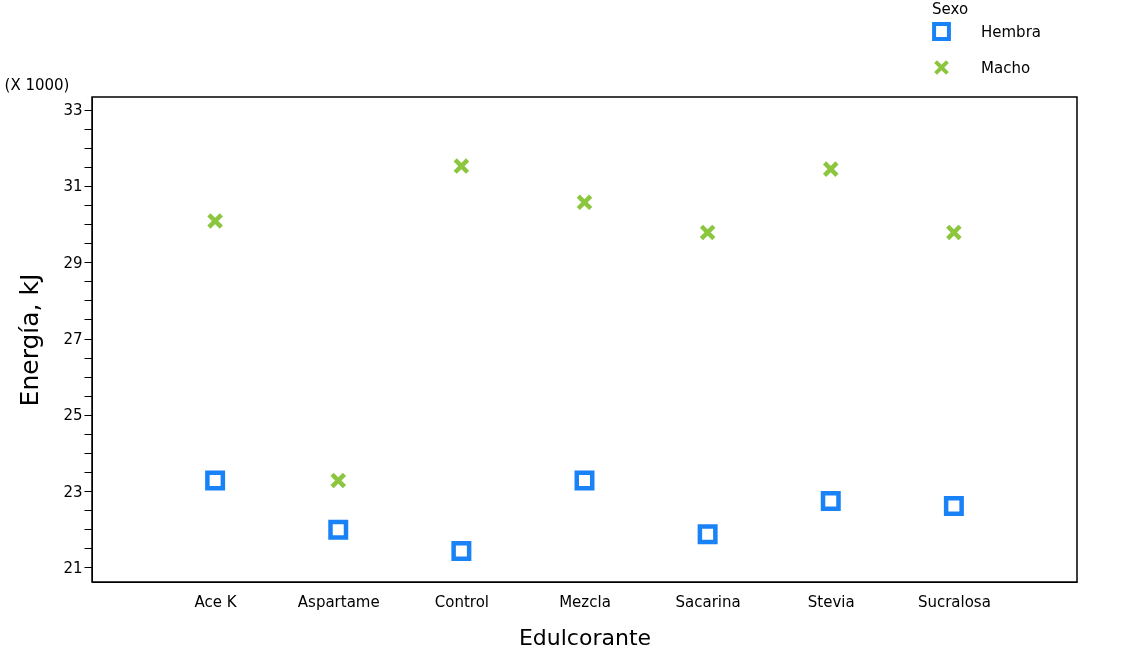 The width and height of the screenshot is (1128, 670). Describe the element at coordinates (1006, 67) in the screenshot. I see `legend-label: Macho` at that location.